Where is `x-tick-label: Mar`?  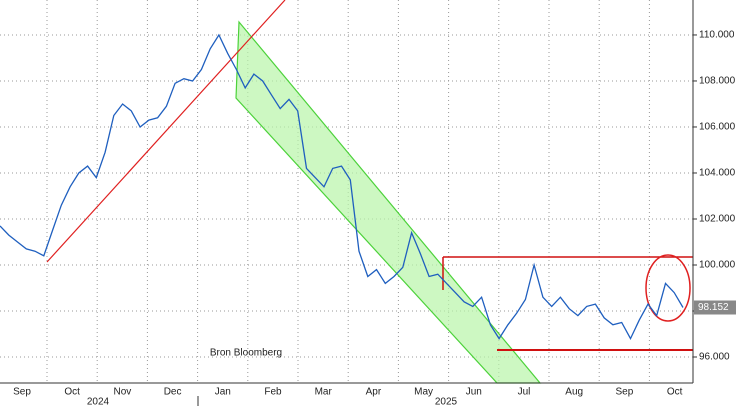
x-tick-label: Mar is located at coordinates (324, 392).